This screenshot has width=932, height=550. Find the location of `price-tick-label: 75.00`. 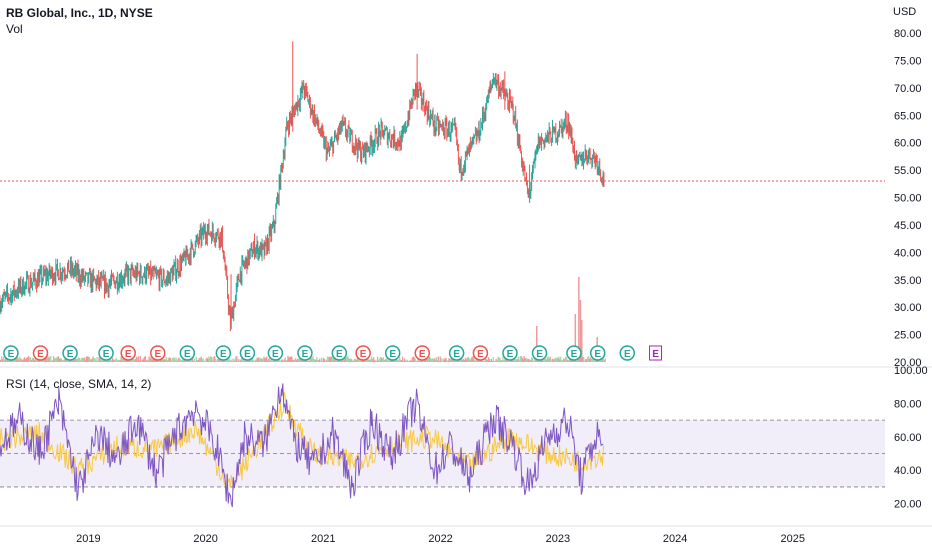

price-tick-label: 75.00 is located at coordinates (908, 61).